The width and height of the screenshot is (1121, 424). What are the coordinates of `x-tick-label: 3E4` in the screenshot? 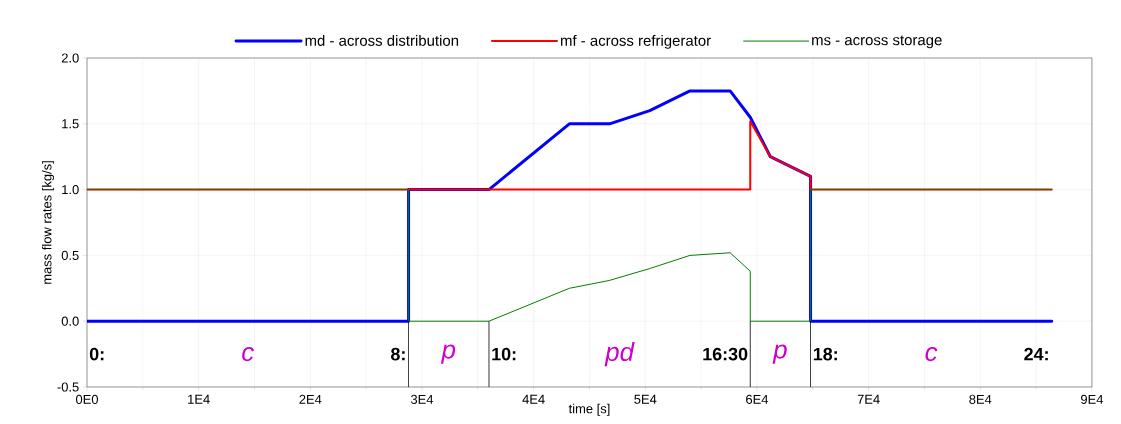 It's located at (422, 399).